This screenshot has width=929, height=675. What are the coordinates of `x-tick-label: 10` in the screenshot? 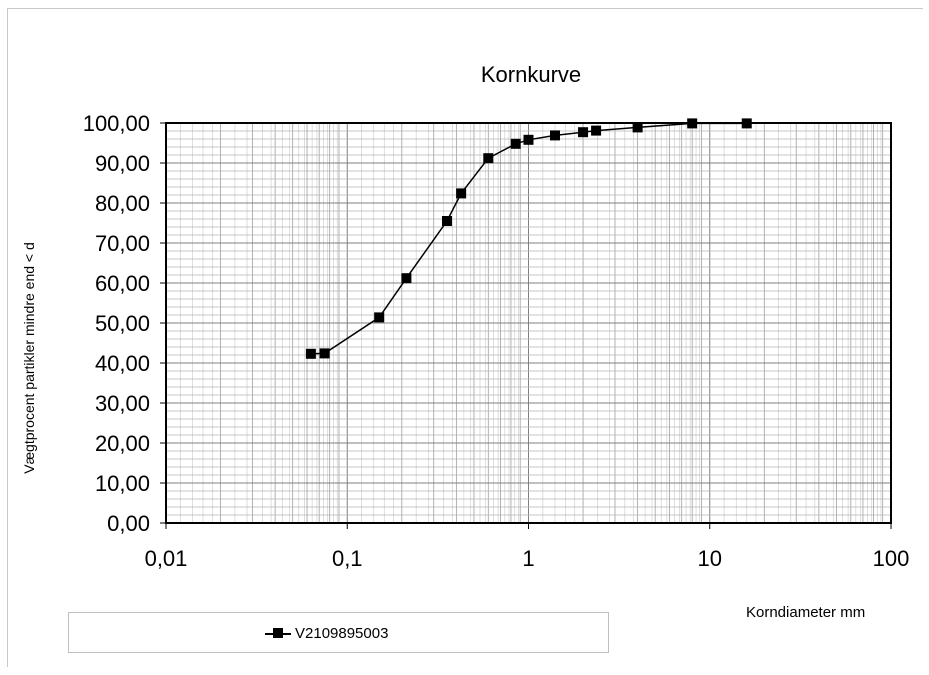 It's located at (710, 558).